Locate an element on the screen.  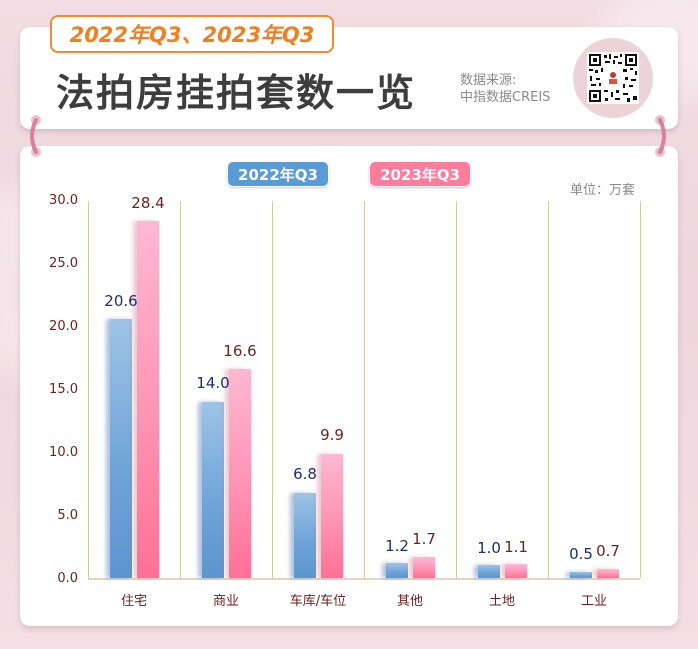
qr-code-container is located at coordinates (613, 78).